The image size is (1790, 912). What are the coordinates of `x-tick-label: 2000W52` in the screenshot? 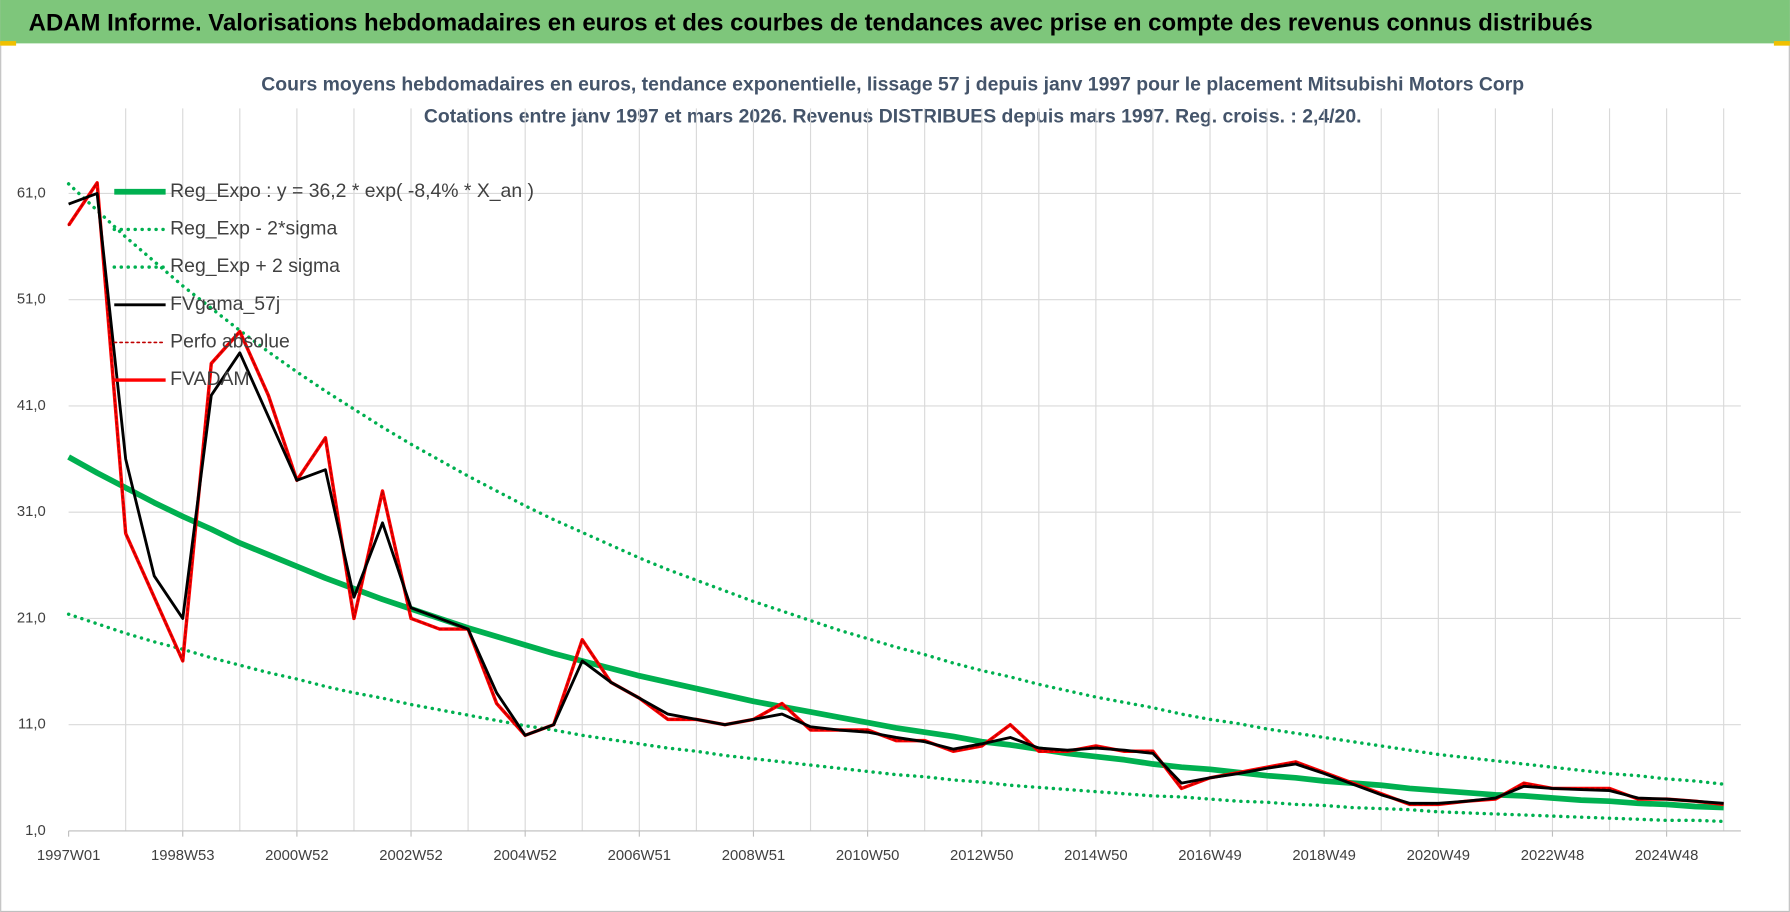 It's located at (296, 856).